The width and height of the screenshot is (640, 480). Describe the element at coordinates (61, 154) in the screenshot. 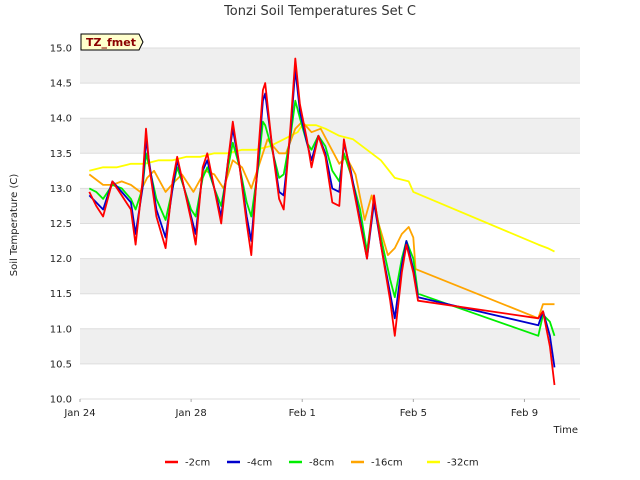

I see `y-tick-label: 13.5` at that location.